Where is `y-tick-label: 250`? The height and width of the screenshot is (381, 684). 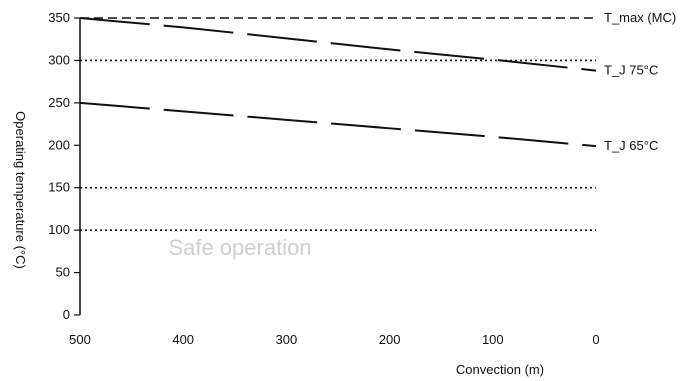
y-tick-label: 250 is located at coordinates (59, 102).